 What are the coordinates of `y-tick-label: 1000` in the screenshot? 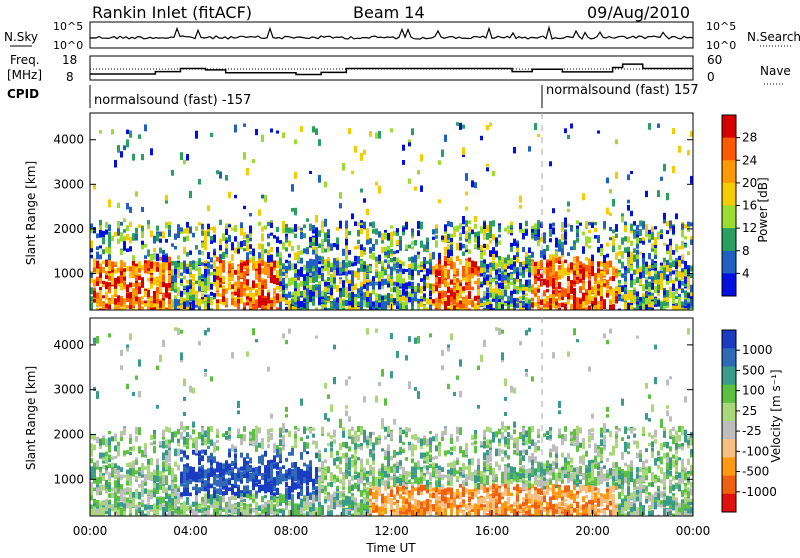 It's located at (68, 273).